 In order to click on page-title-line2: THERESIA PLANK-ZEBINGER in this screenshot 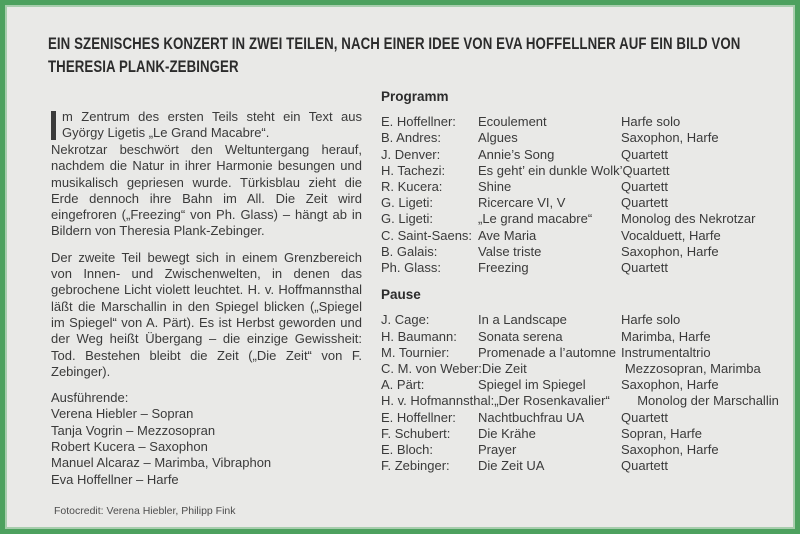, I will do `click(143, 66)`.